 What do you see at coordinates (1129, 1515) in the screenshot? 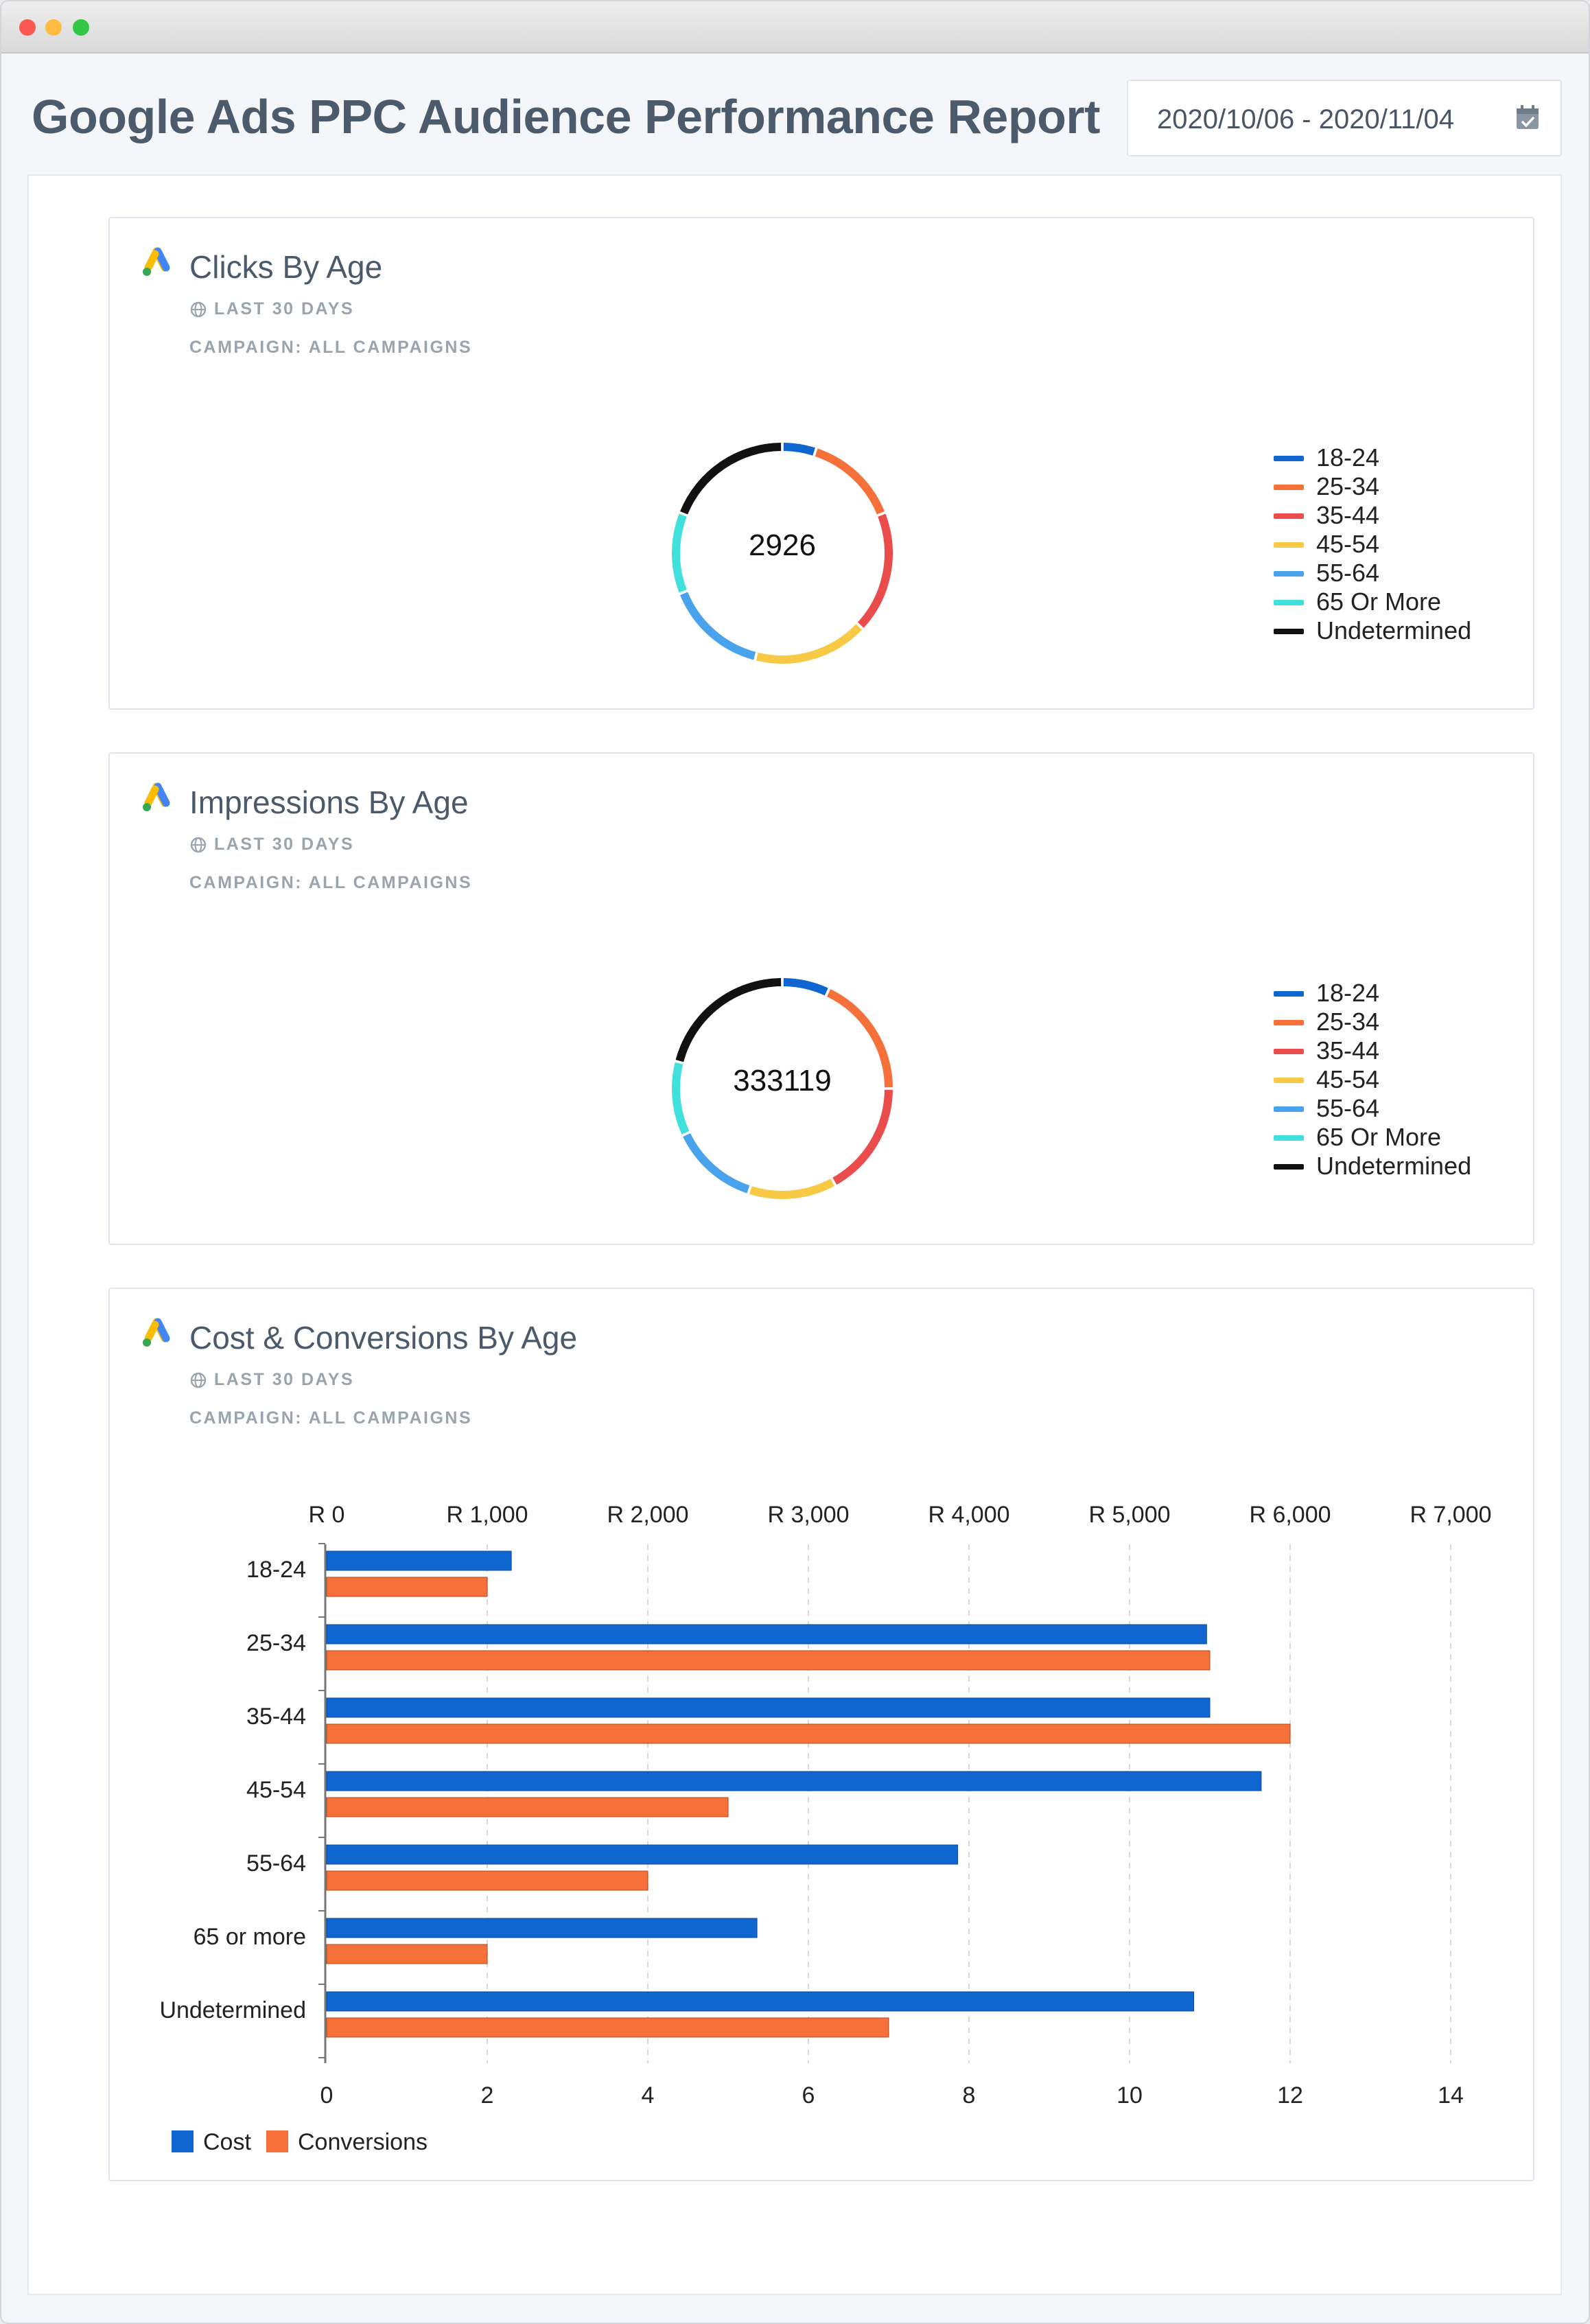
I see `top-axis-tick-label: R 5,000` at bounding box center [1129, 1515].